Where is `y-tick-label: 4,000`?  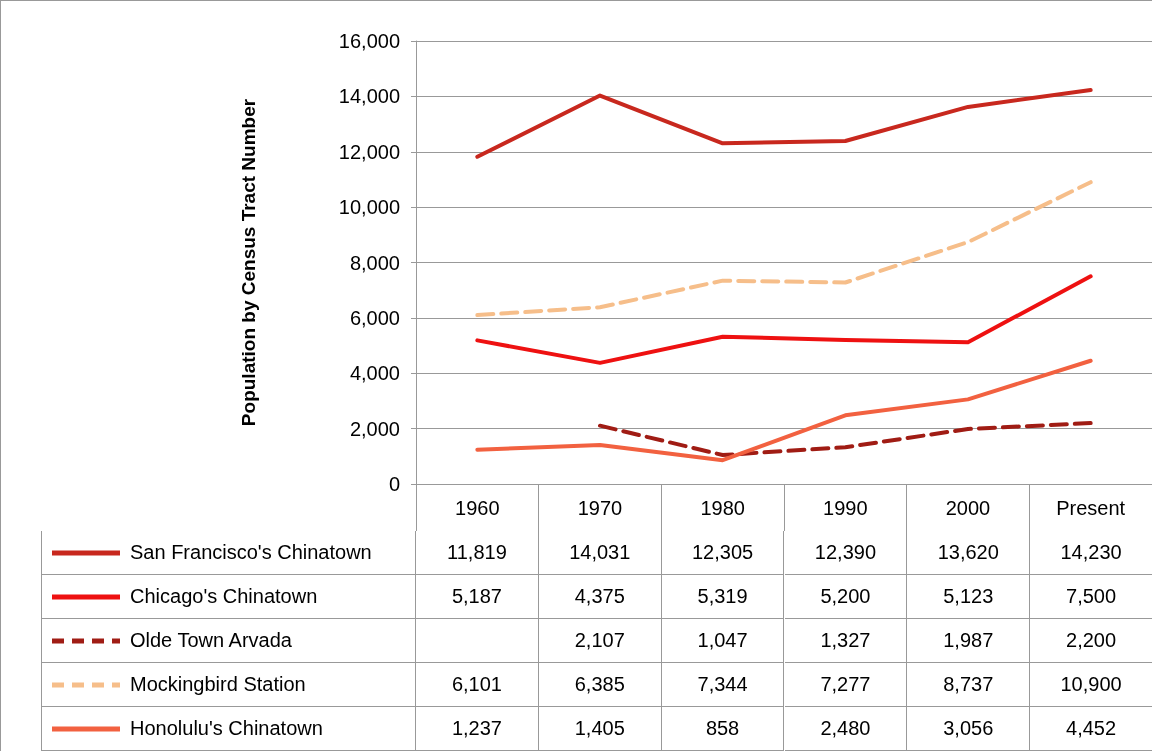 y-tick-label: 4,000 is located at coordinates (374, 373).